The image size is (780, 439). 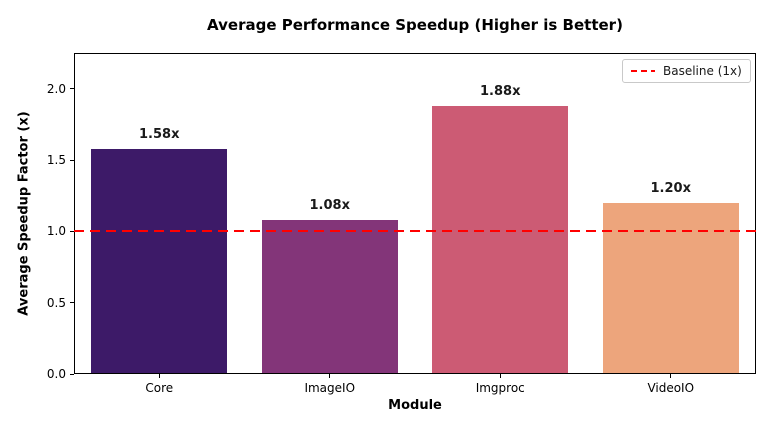 I want to click on y-tick-label: 0.0, so click(x=56, y=374).